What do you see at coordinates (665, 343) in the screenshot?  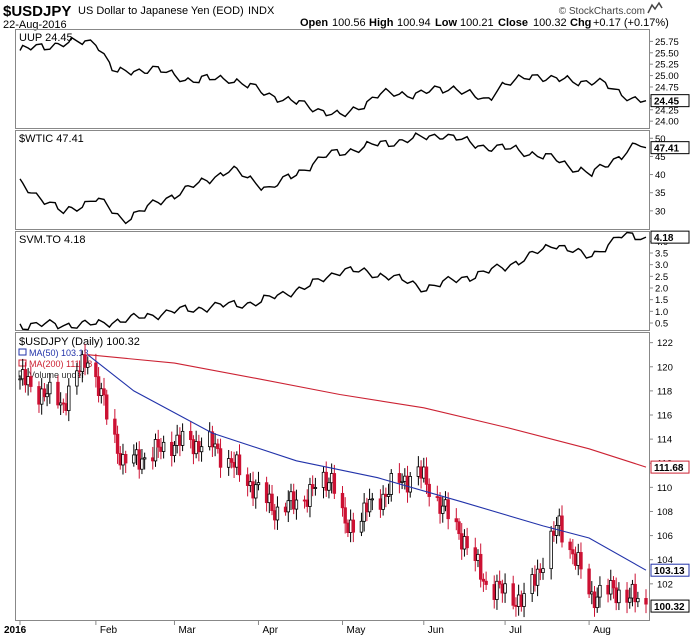 I see `usdjpy-ytick-label: 122` at bounding box center [665, 343].